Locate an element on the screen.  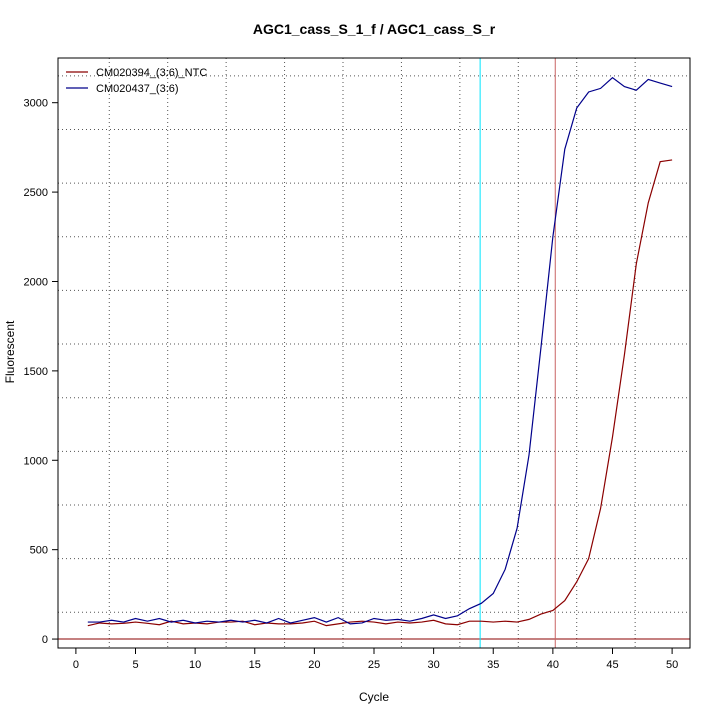
x-tick-label: 25 is located at coordinates (374, 665).